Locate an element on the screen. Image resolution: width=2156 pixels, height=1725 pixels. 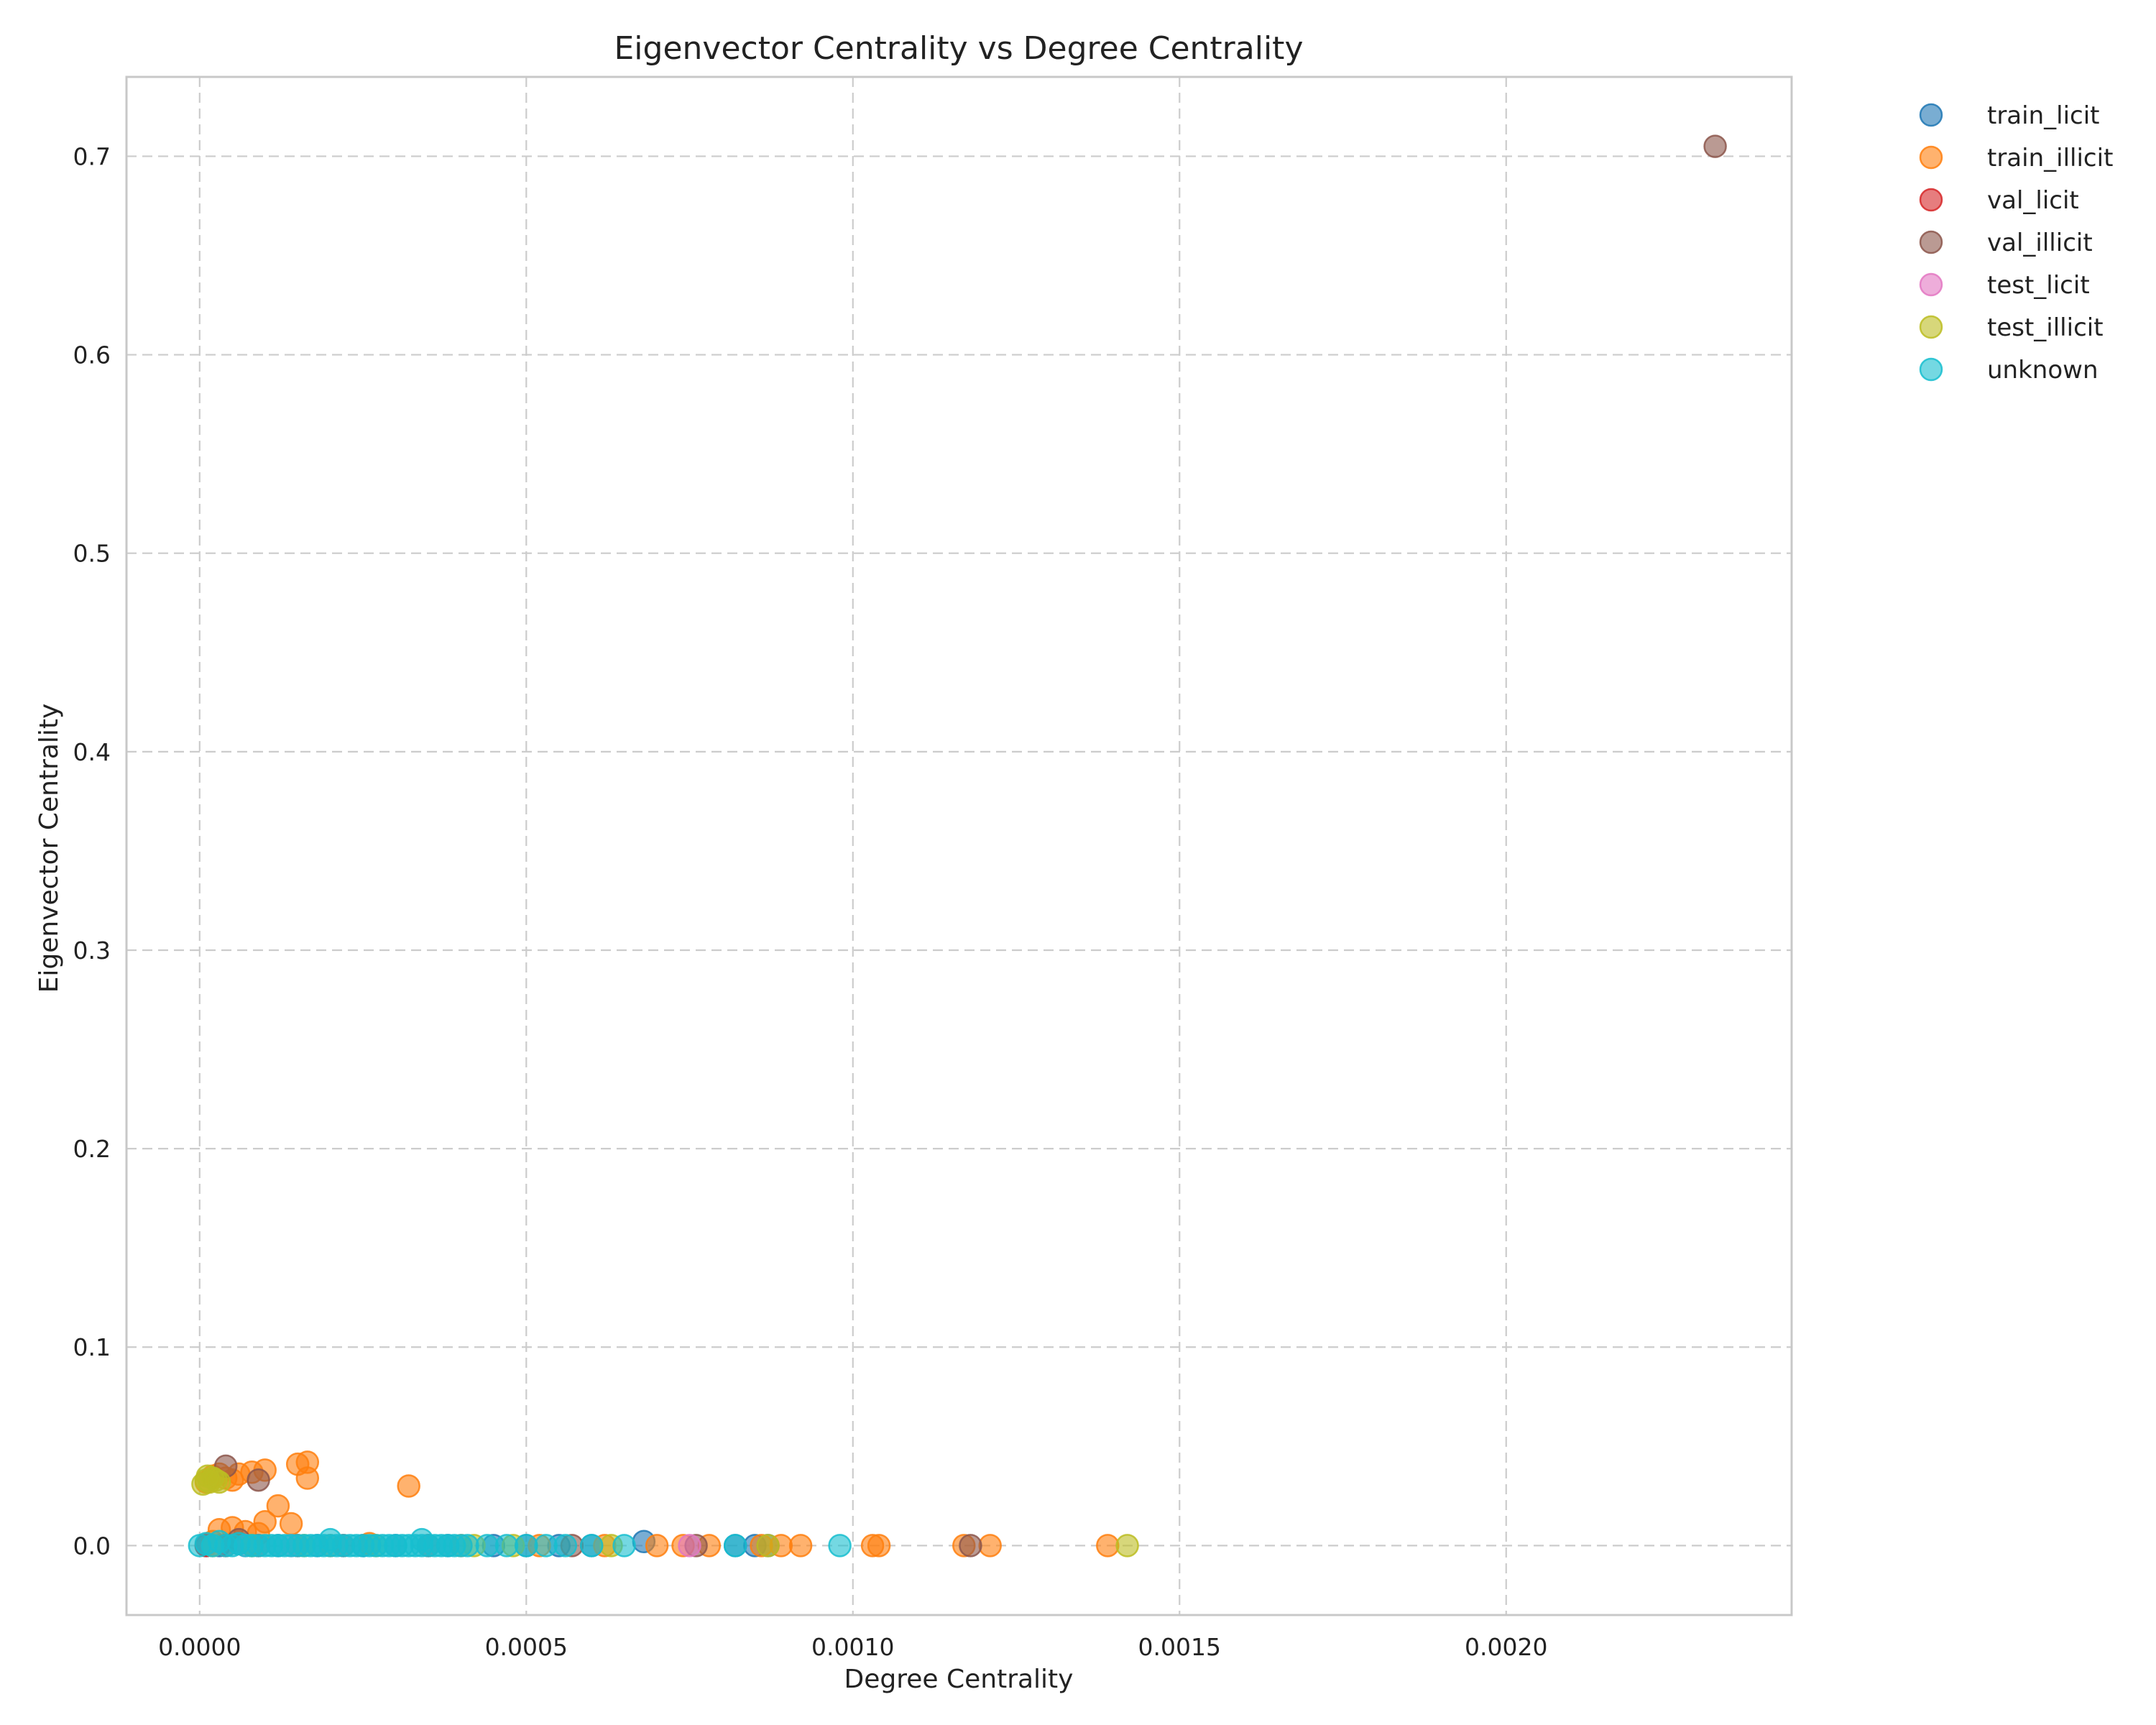
legend-label: val_licit is located at coordinates (2033, 200).